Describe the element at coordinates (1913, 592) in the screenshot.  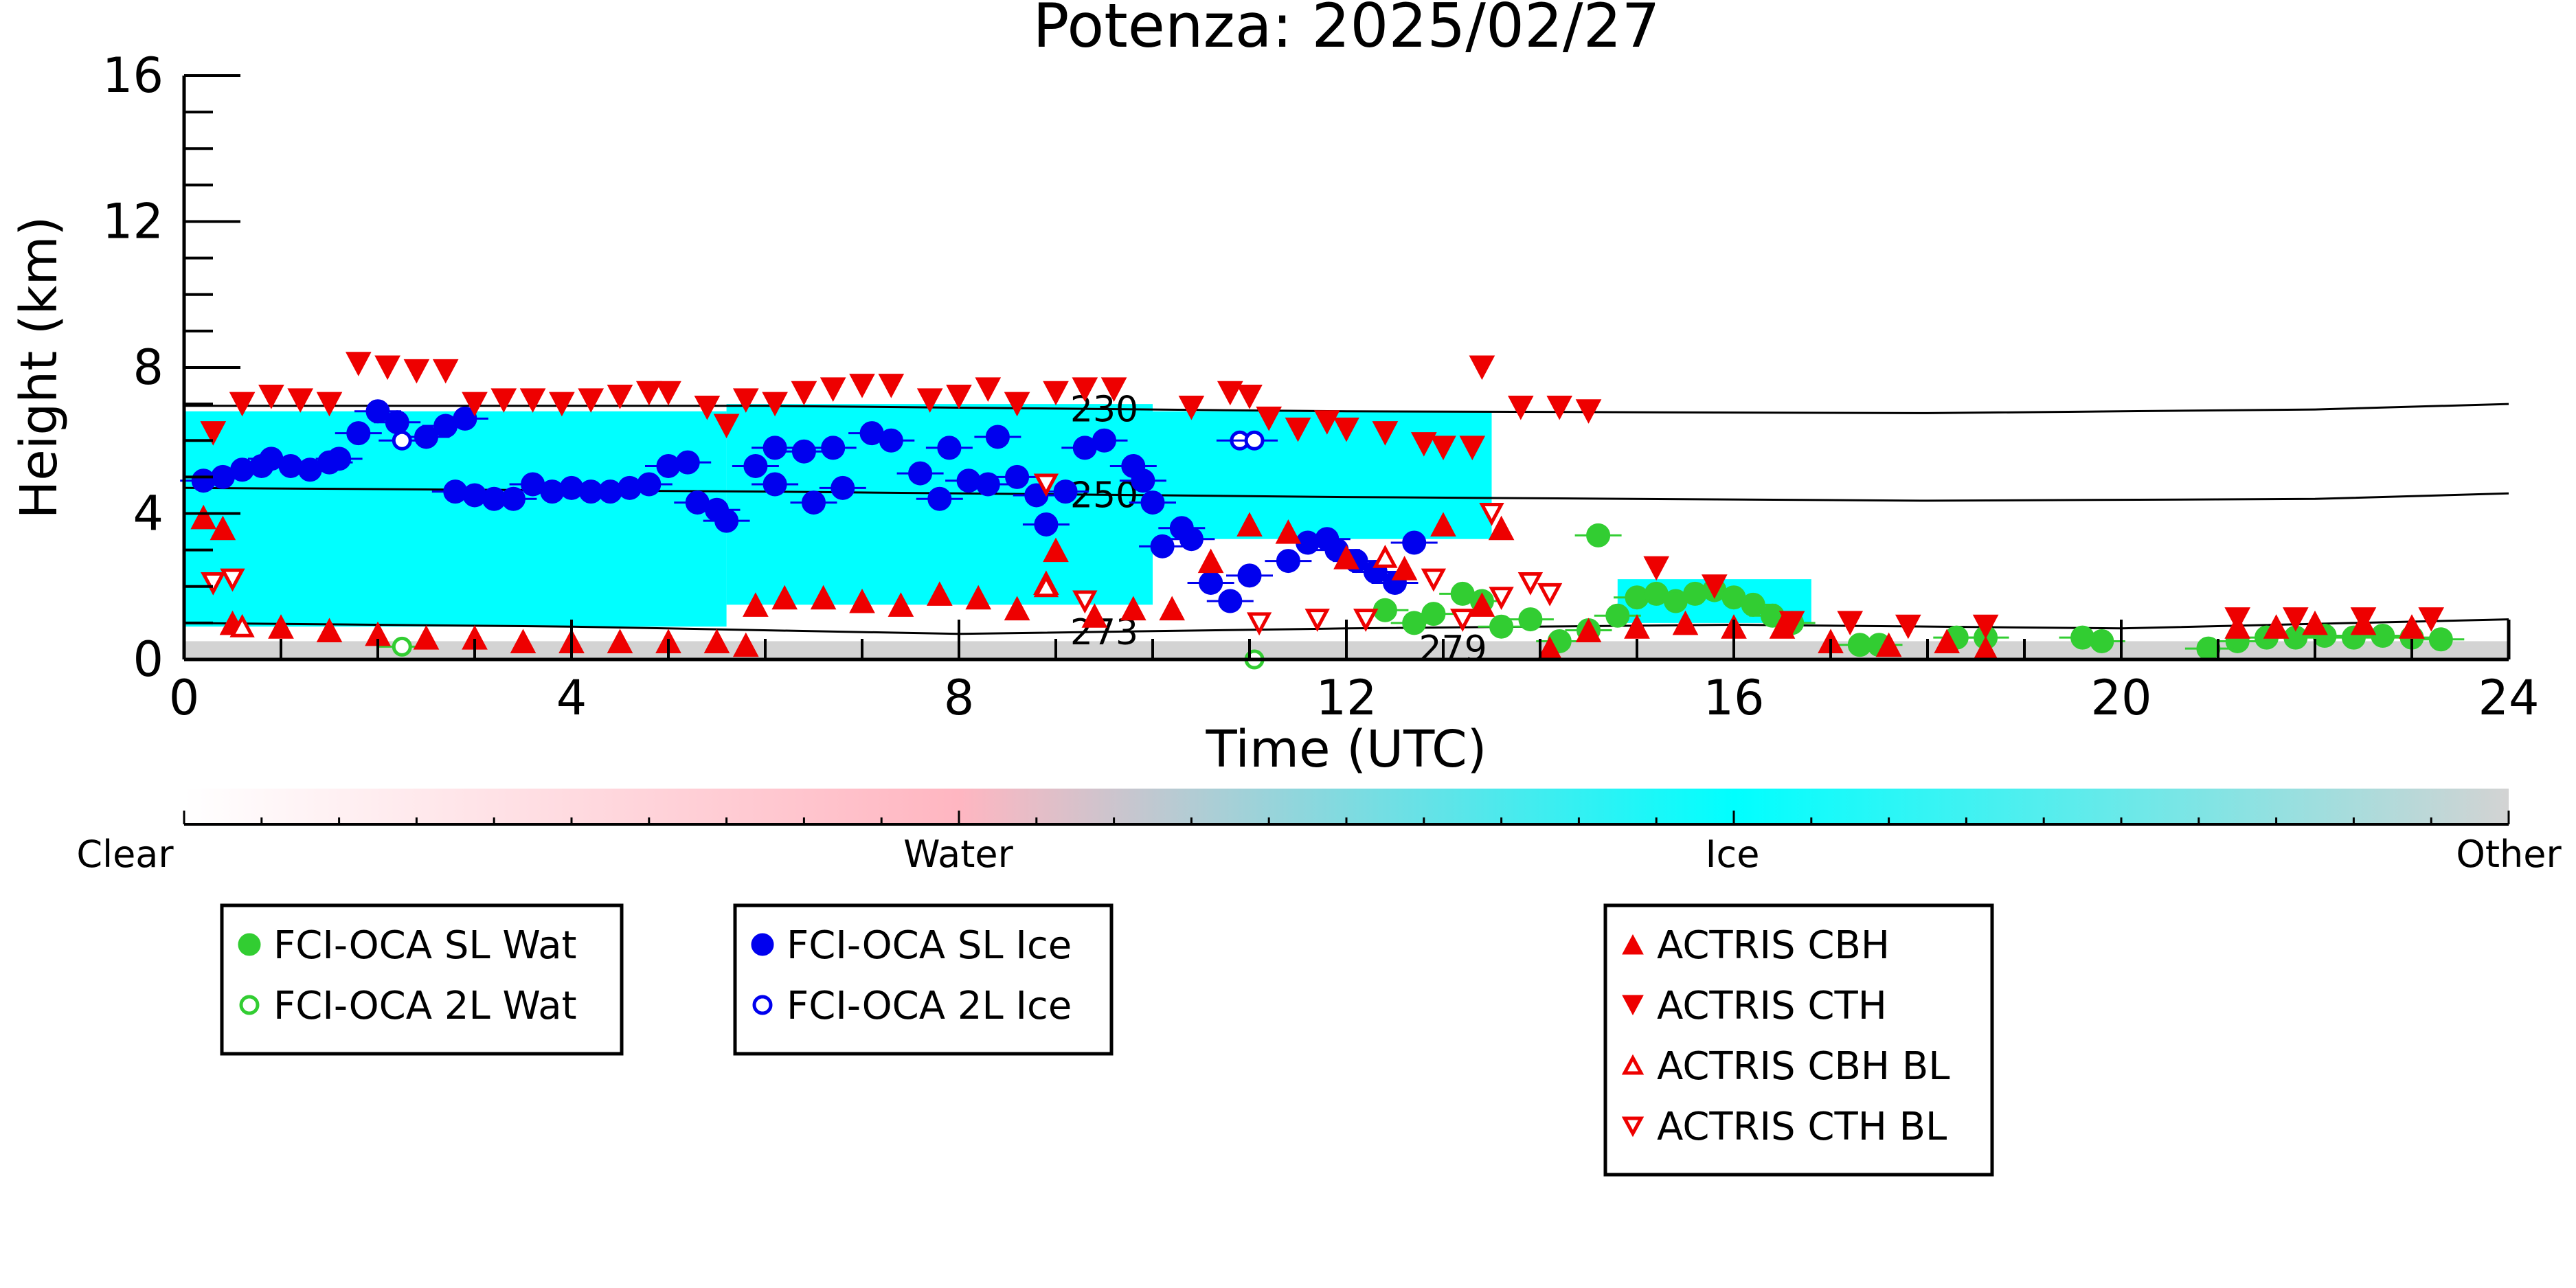
I see `series-fci-oca-sl-wat` at that location.